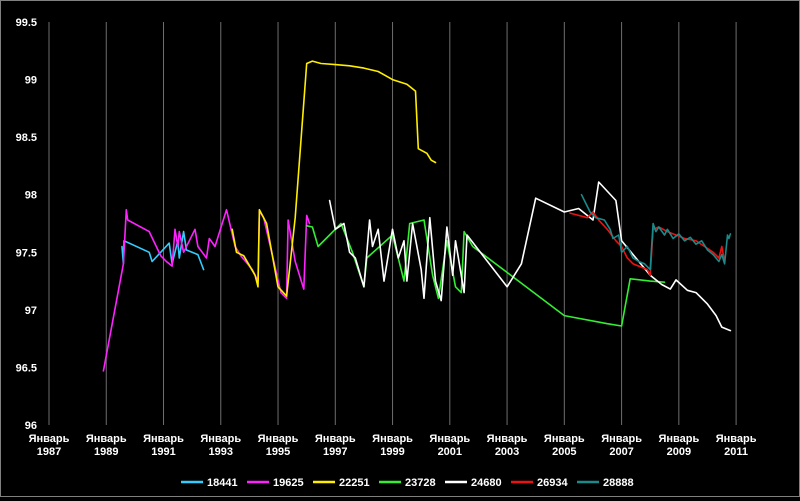  I want to click on legend-label-19625: 19625, so click(288, 483).